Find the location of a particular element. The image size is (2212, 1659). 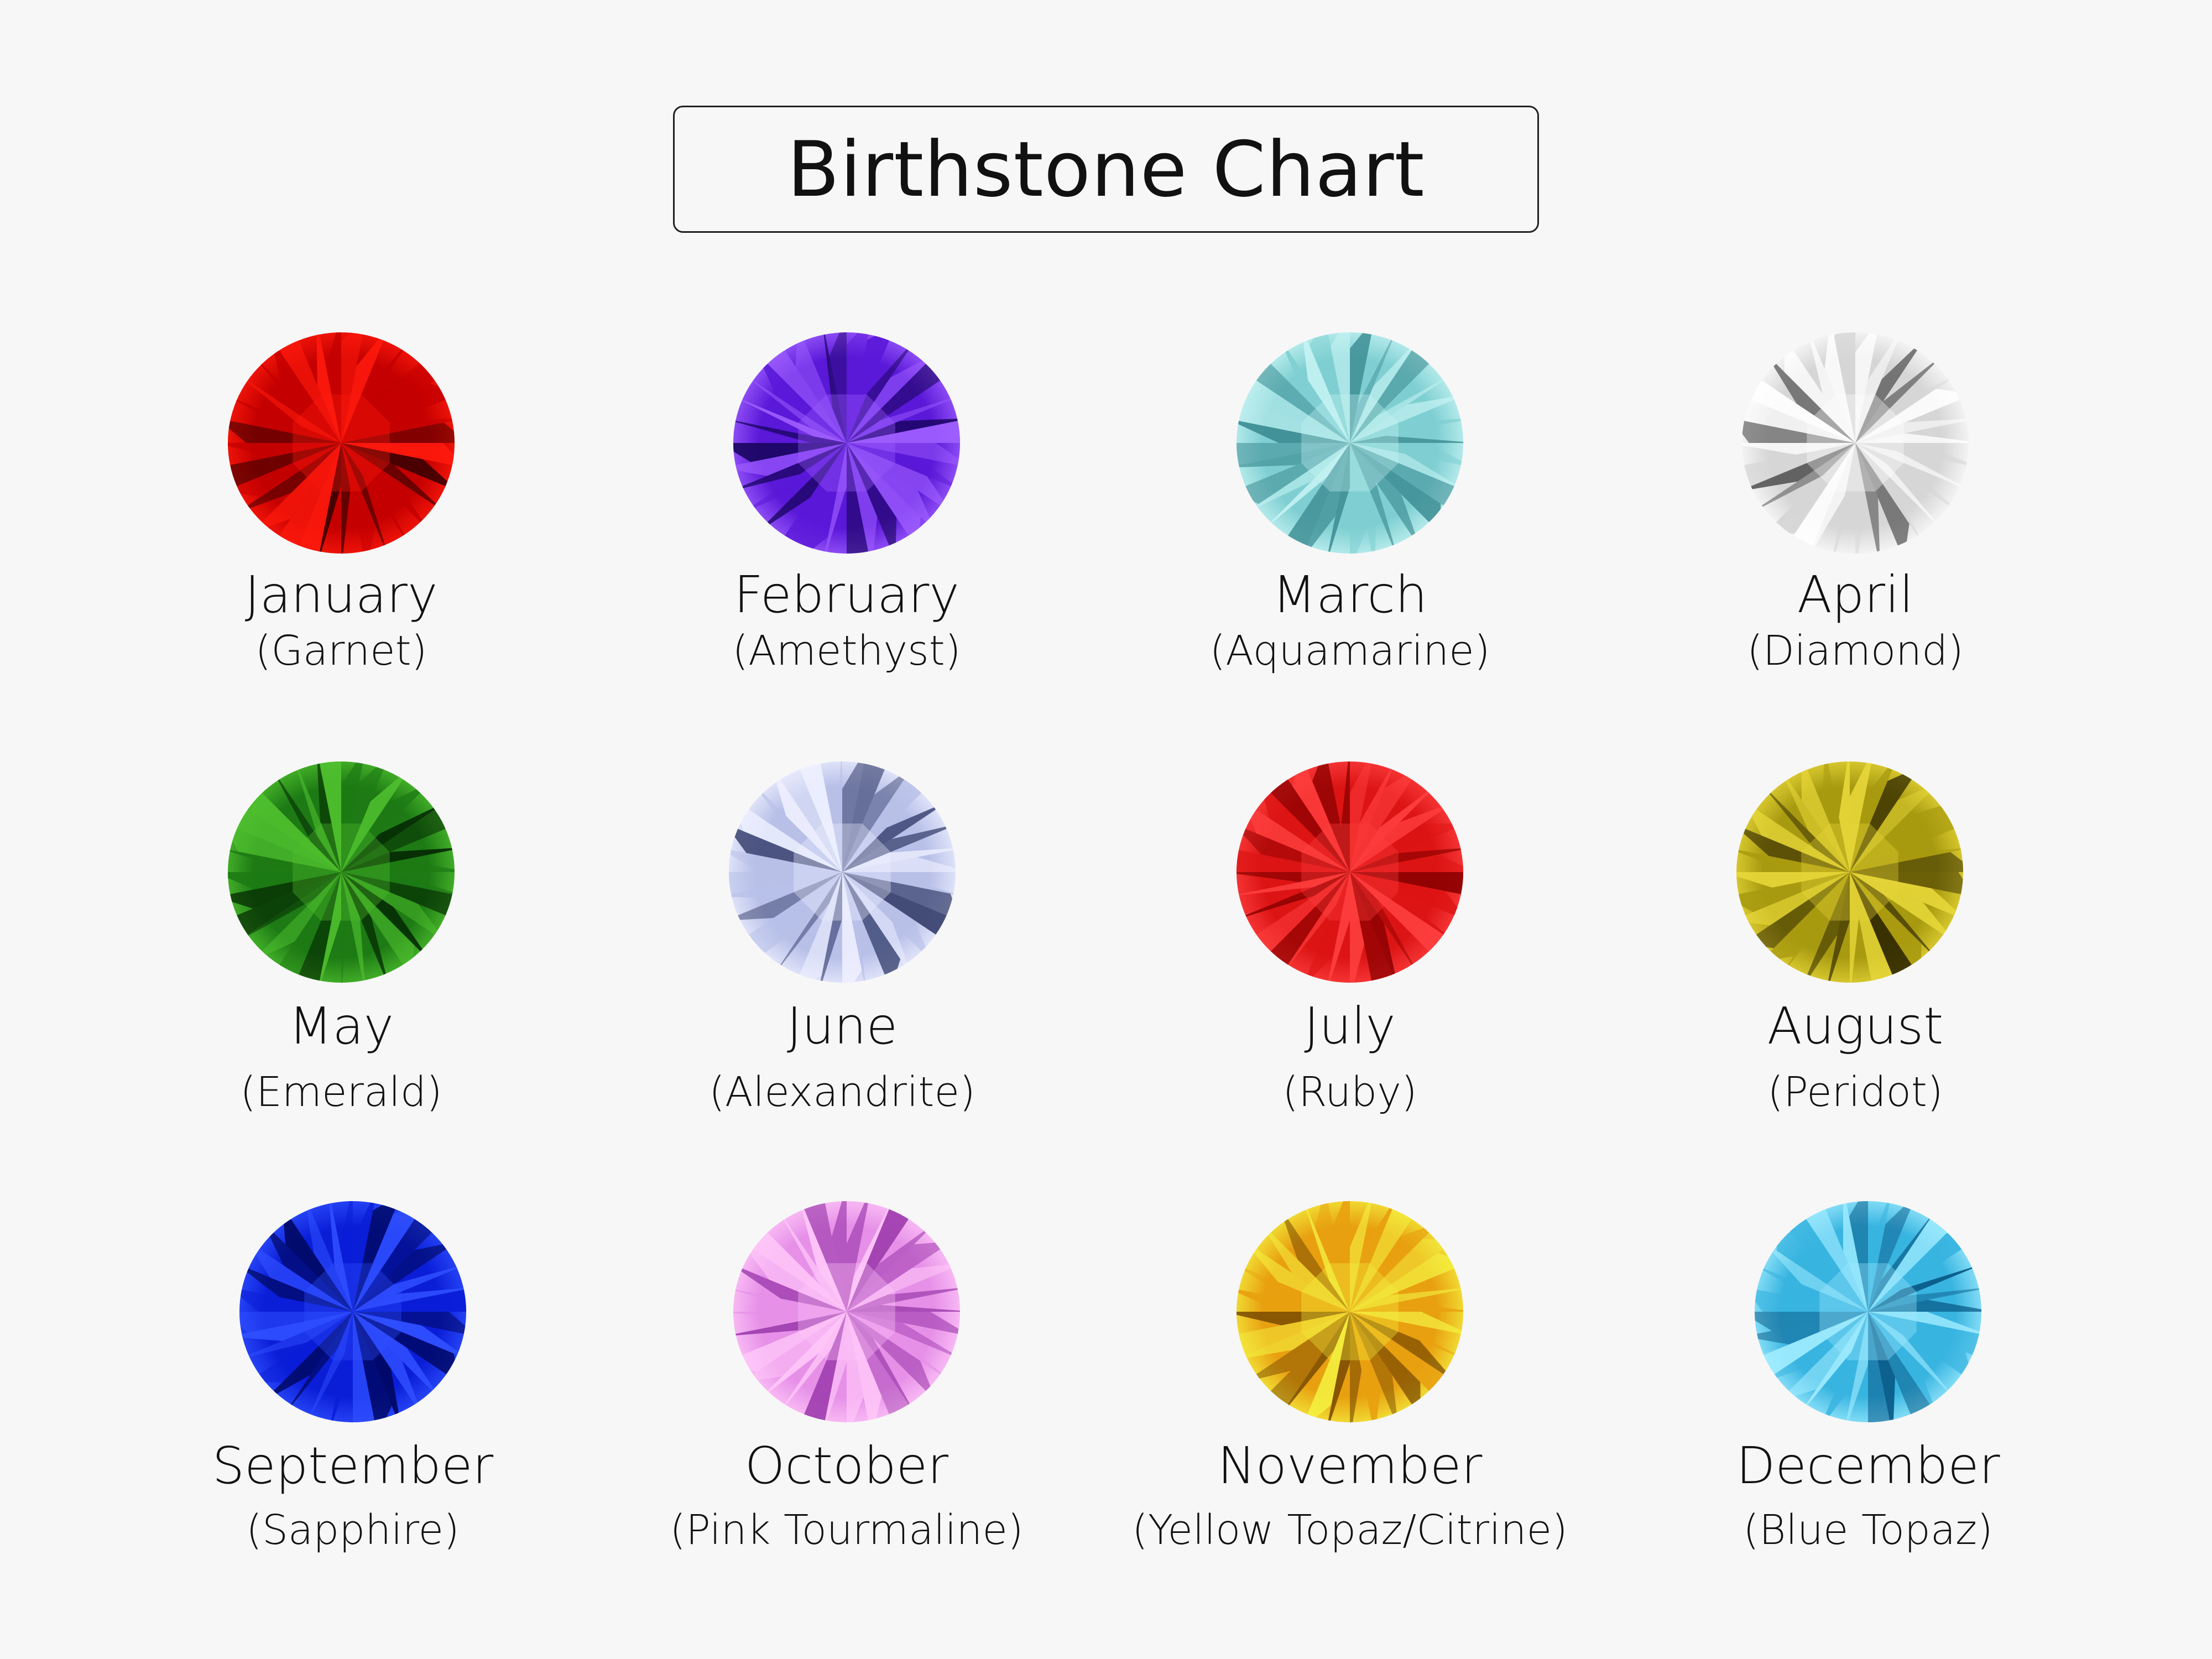

stone-label: (Emerald) is located at coordinates (341, 1092).